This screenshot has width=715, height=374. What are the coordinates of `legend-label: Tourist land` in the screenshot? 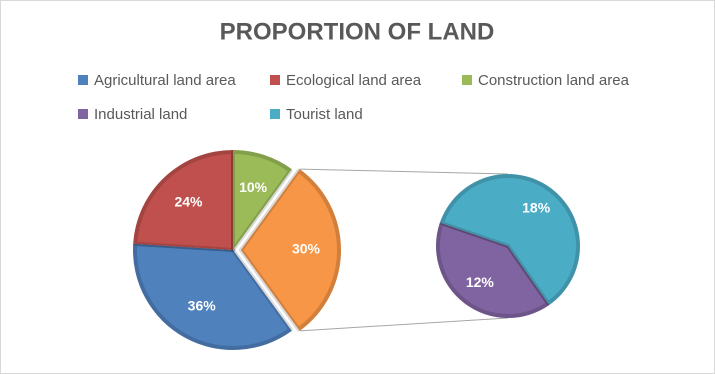 It's located at (324, 114).